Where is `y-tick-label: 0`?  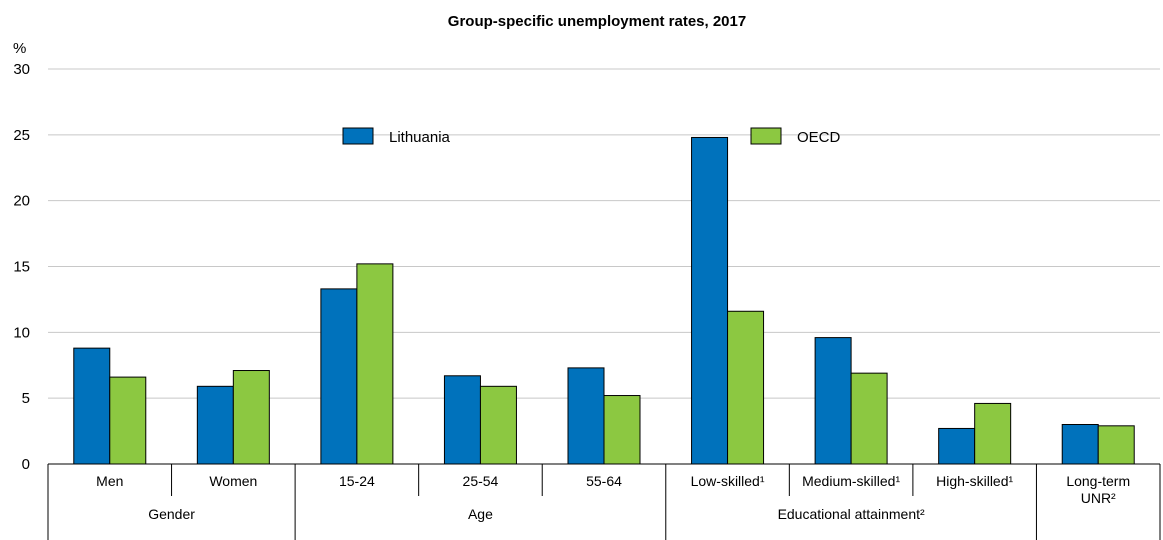 y-tick-label: 0 is located at coordinates (26, 464).